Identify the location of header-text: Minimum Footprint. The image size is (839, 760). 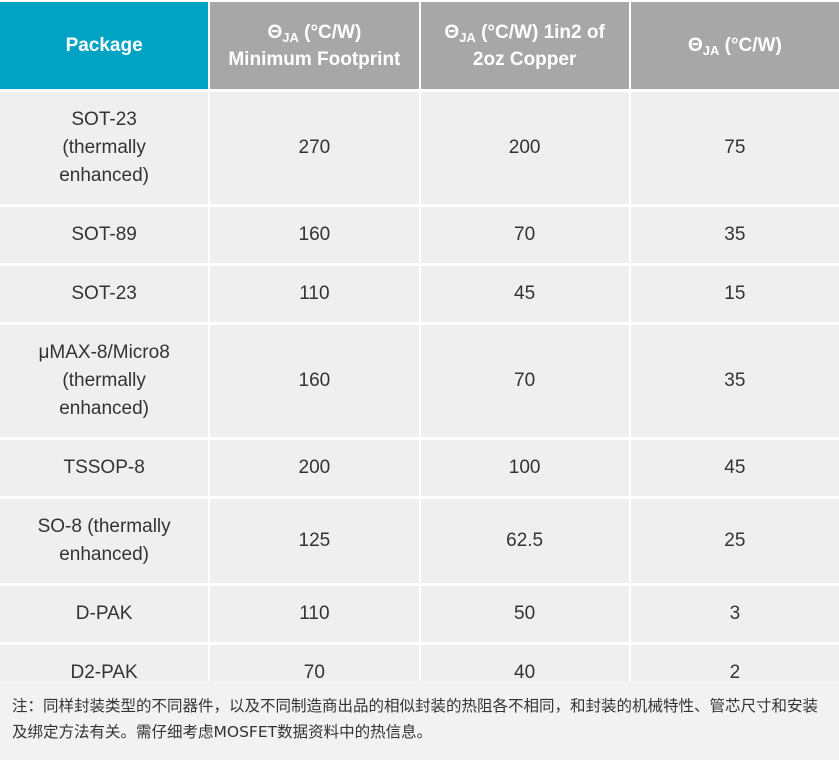
(314, 59).